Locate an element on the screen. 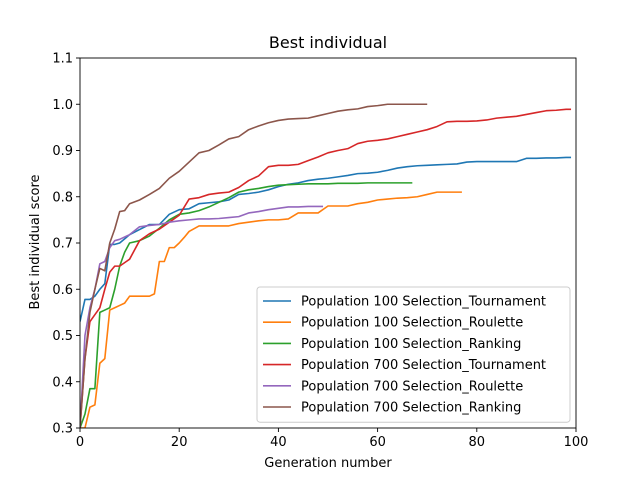 The image size is (640, 480). y-tick-label: 0.6 is located at coordinates (62, 290).